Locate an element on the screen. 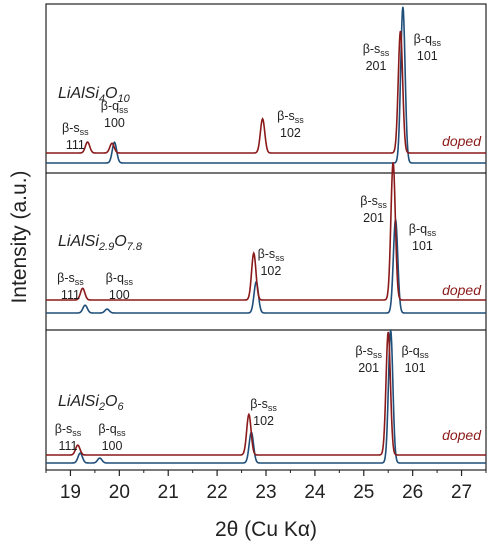  doped-label-1: doped is located at coordinates (462, 141).